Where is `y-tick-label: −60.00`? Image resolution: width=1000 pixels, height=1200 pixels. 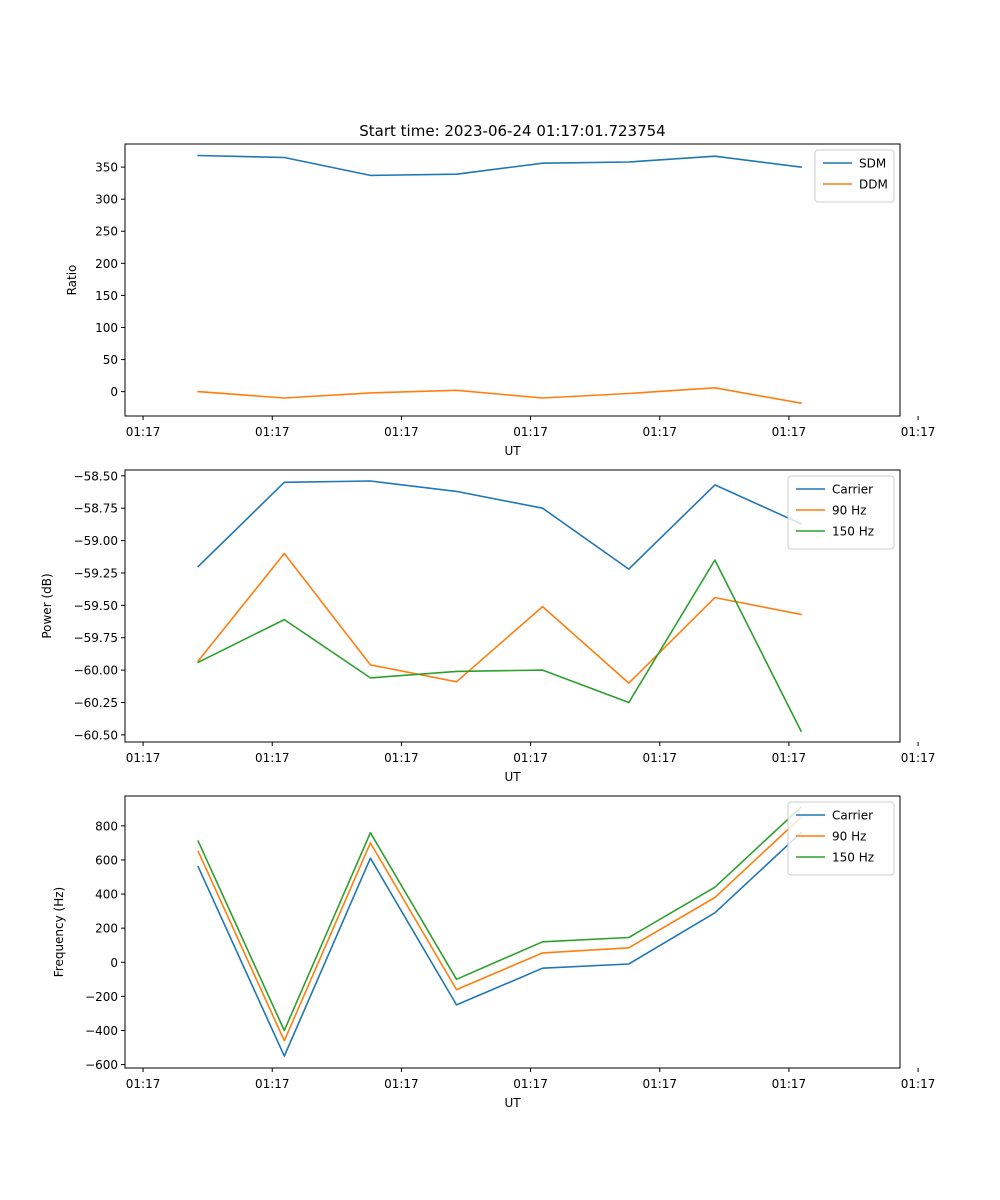 y-tick-label: −60.00 is located at coordinates (96, 671).